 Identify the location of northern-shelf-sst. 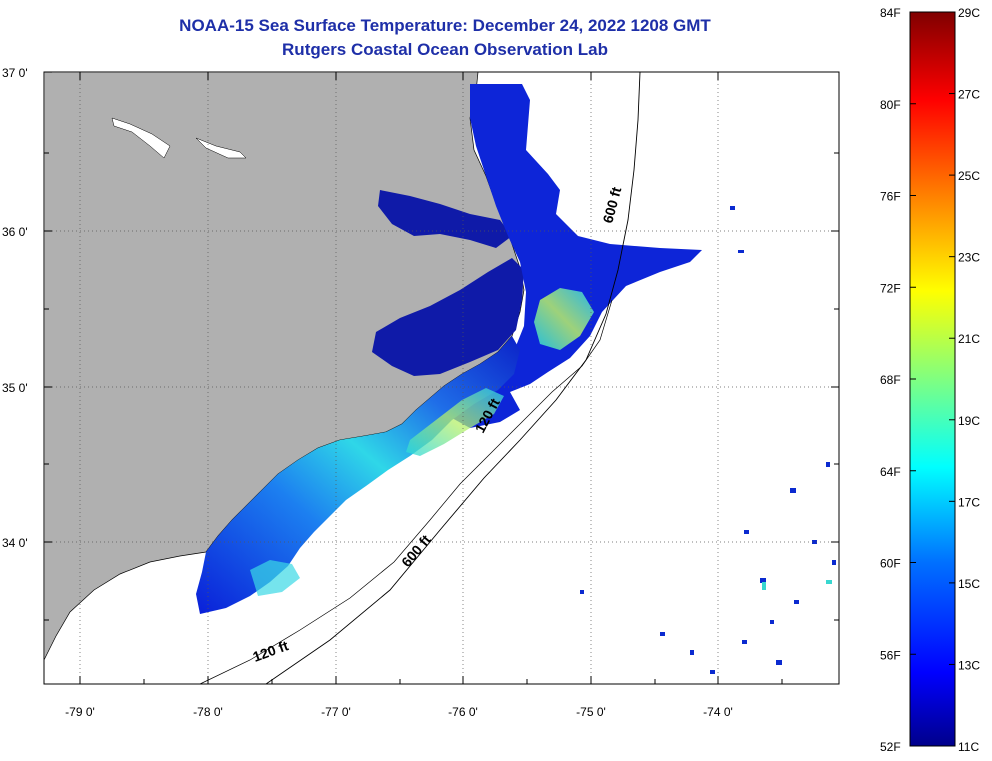
(577, 256).